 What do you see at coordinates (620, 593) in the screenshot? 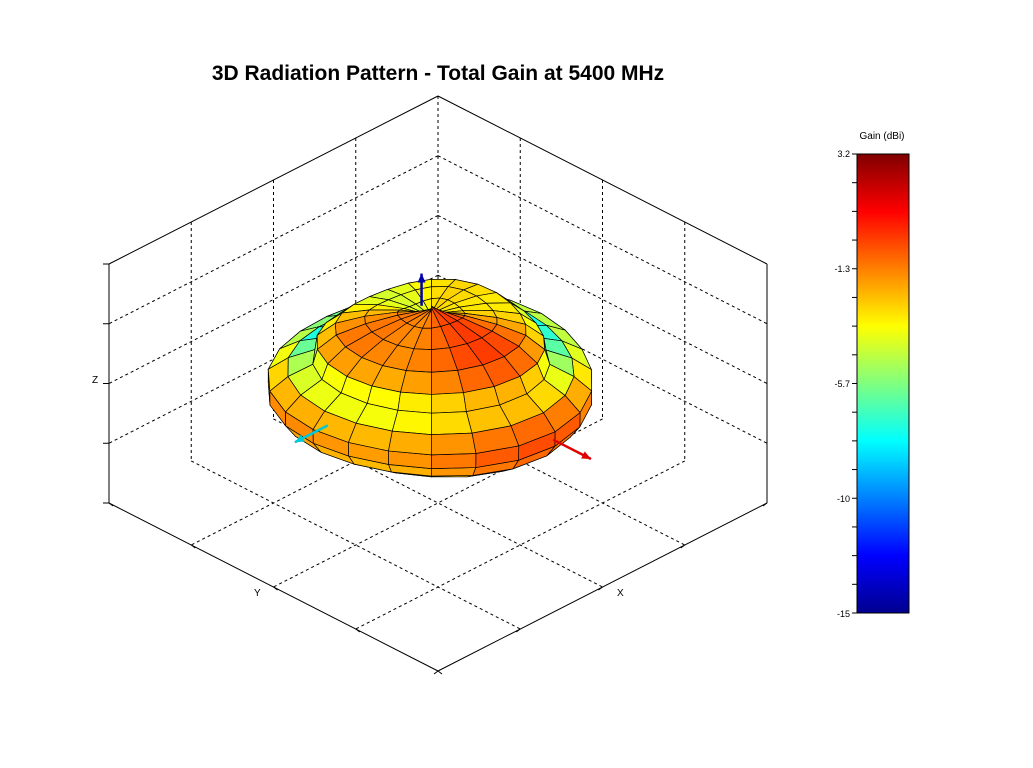
I see `x-axis-label: X` at bounding box center [620, 593].